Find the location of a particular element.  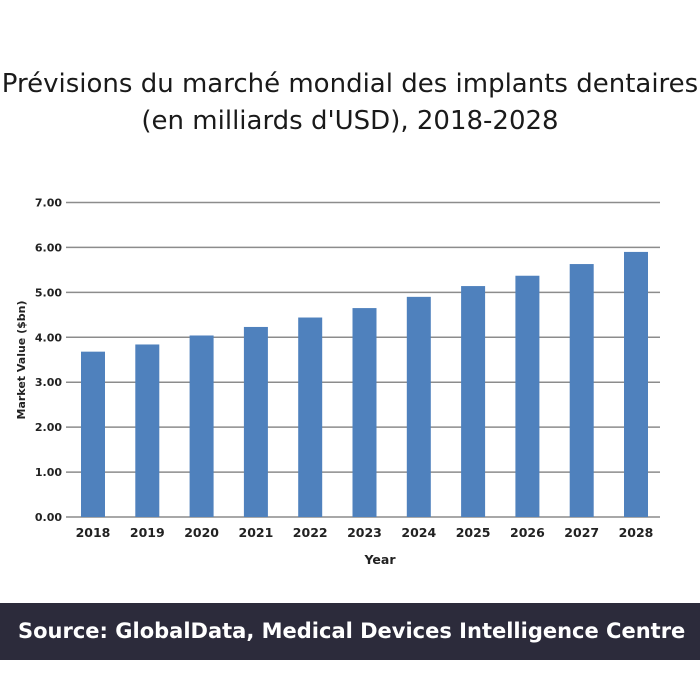

y-tick-label: 5.00 is located at coordinates (48, 292).